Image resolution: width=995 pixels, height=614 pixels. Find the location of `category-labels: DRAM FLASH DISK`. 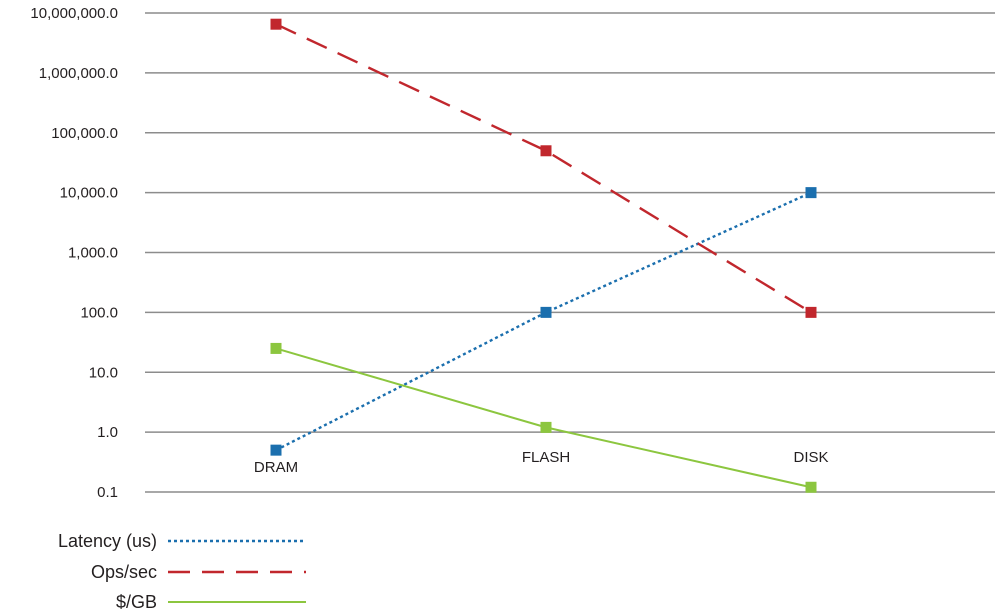

category-labels: DRAM FLASH DISK is located at coordinates (541, 462).